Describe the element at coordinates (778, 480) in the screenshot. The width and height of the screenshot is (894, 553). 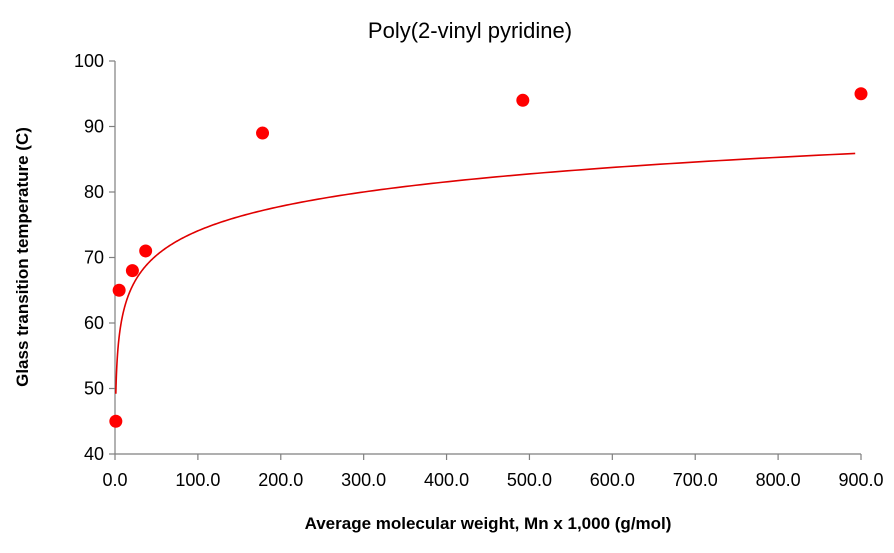
I see `x-tick-label: 800.0` at that location.